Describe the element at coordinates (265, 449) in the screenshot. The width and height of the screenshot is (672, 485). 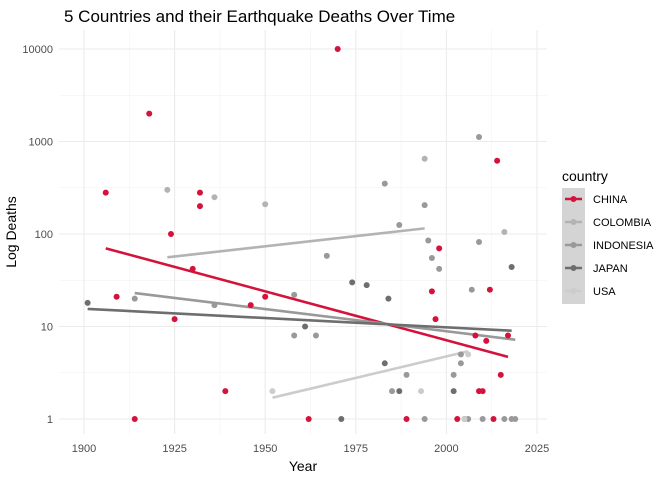
I see `x-tick-label: 1950` at that location.